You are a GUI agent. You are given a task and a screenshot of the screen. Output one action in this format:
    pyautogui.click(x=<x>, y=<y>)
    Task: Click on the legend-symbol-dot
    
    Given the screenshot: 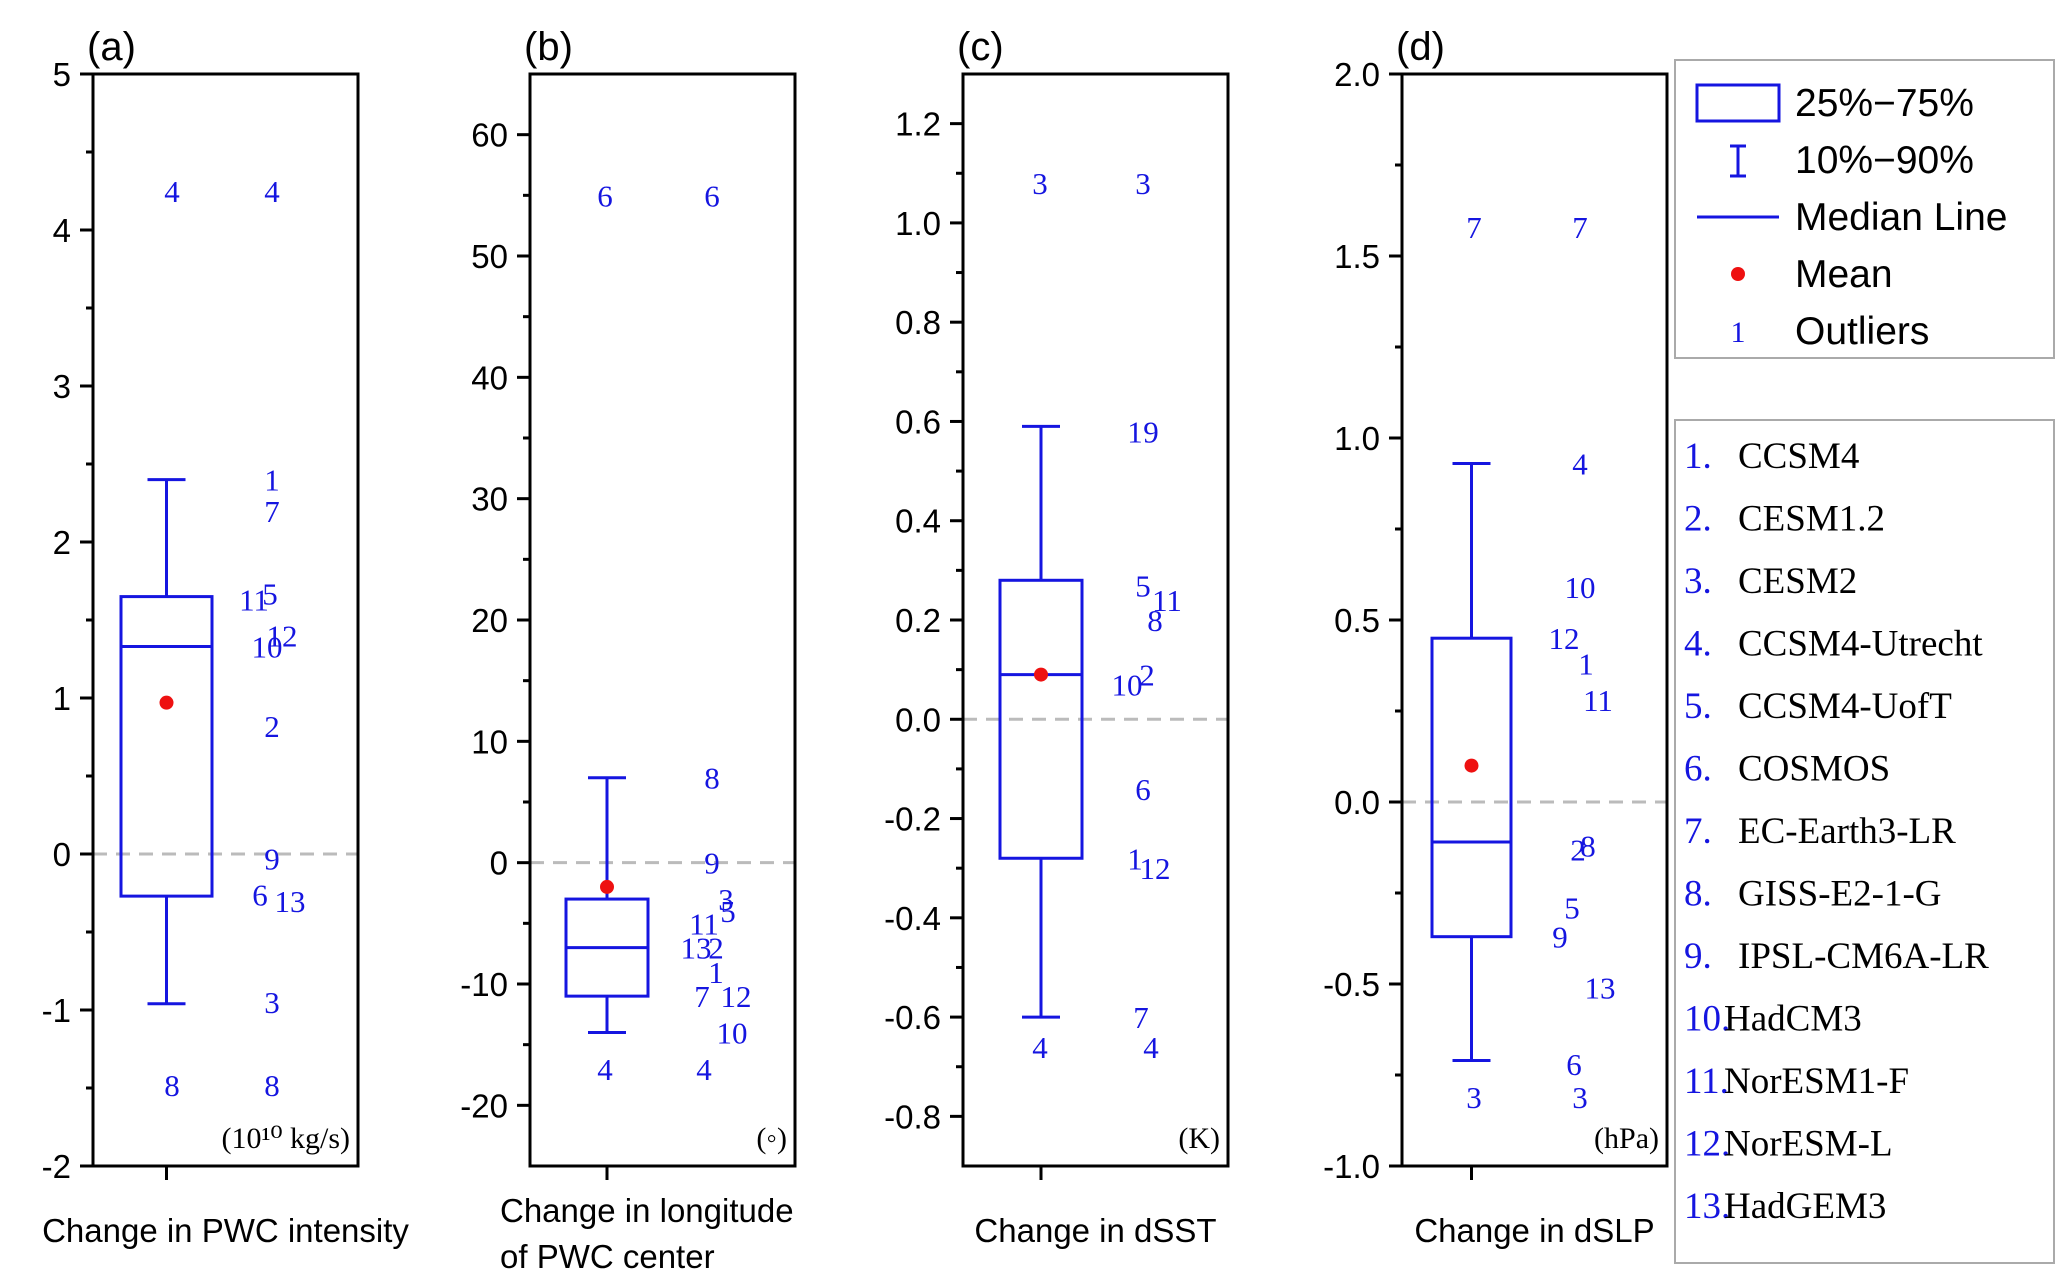 What is the action you would take?
    pyautogui.click(x=1738, y=274)
    